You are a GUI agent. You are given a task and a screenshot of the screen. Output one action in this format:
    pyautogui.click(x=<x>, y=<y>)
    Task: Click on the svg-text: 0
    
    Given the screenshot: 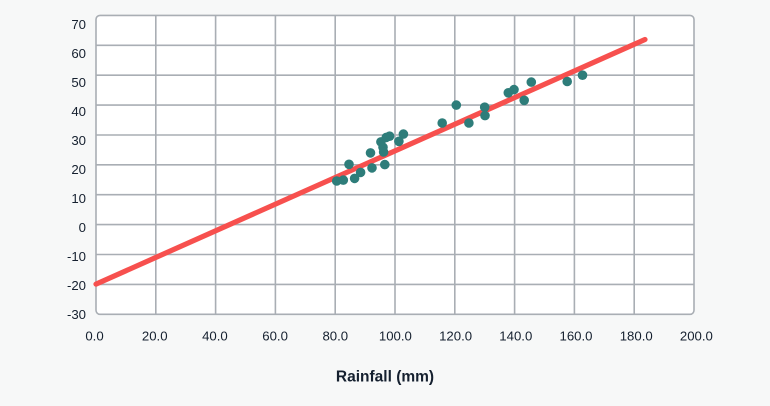 What is the action you would take?
    pyautogui.click(x=82, y=227)
    